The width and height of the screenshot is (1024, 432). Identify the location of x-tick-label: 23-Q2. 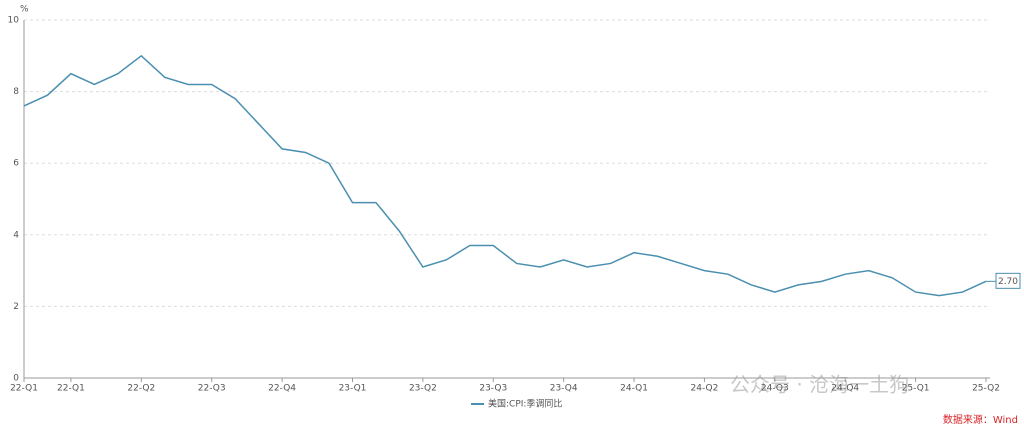
(423, 389).